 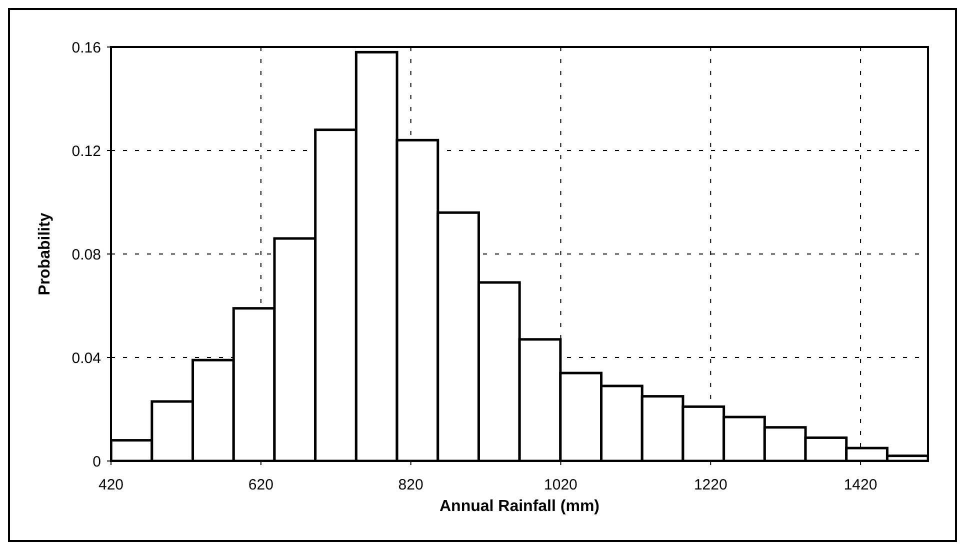 What do you see at coordinates (861, 485) in the screenshot?
I see `x-tick-label: 1420` at bounding box center [861, 485].